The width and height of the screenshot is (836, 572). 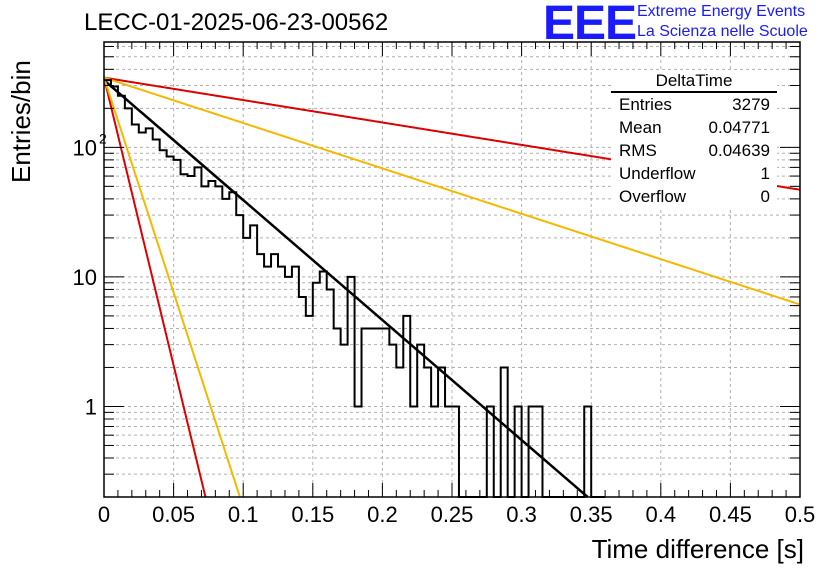 What do you see at coordinates (721, 11) in the screenshot?
I see `logo-line-1: Extreme Energy Events` at bounding box center [721, 11].